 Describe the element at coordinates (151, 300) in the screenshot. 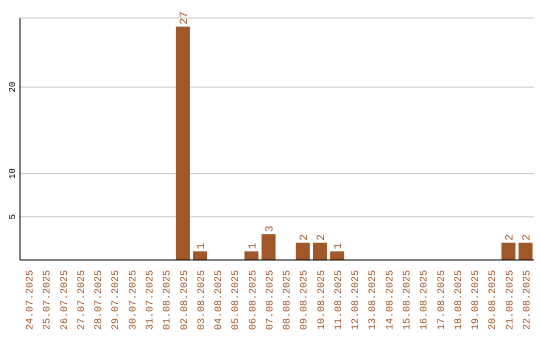

I see `x-tick-label: 31.07.2025` at that location.